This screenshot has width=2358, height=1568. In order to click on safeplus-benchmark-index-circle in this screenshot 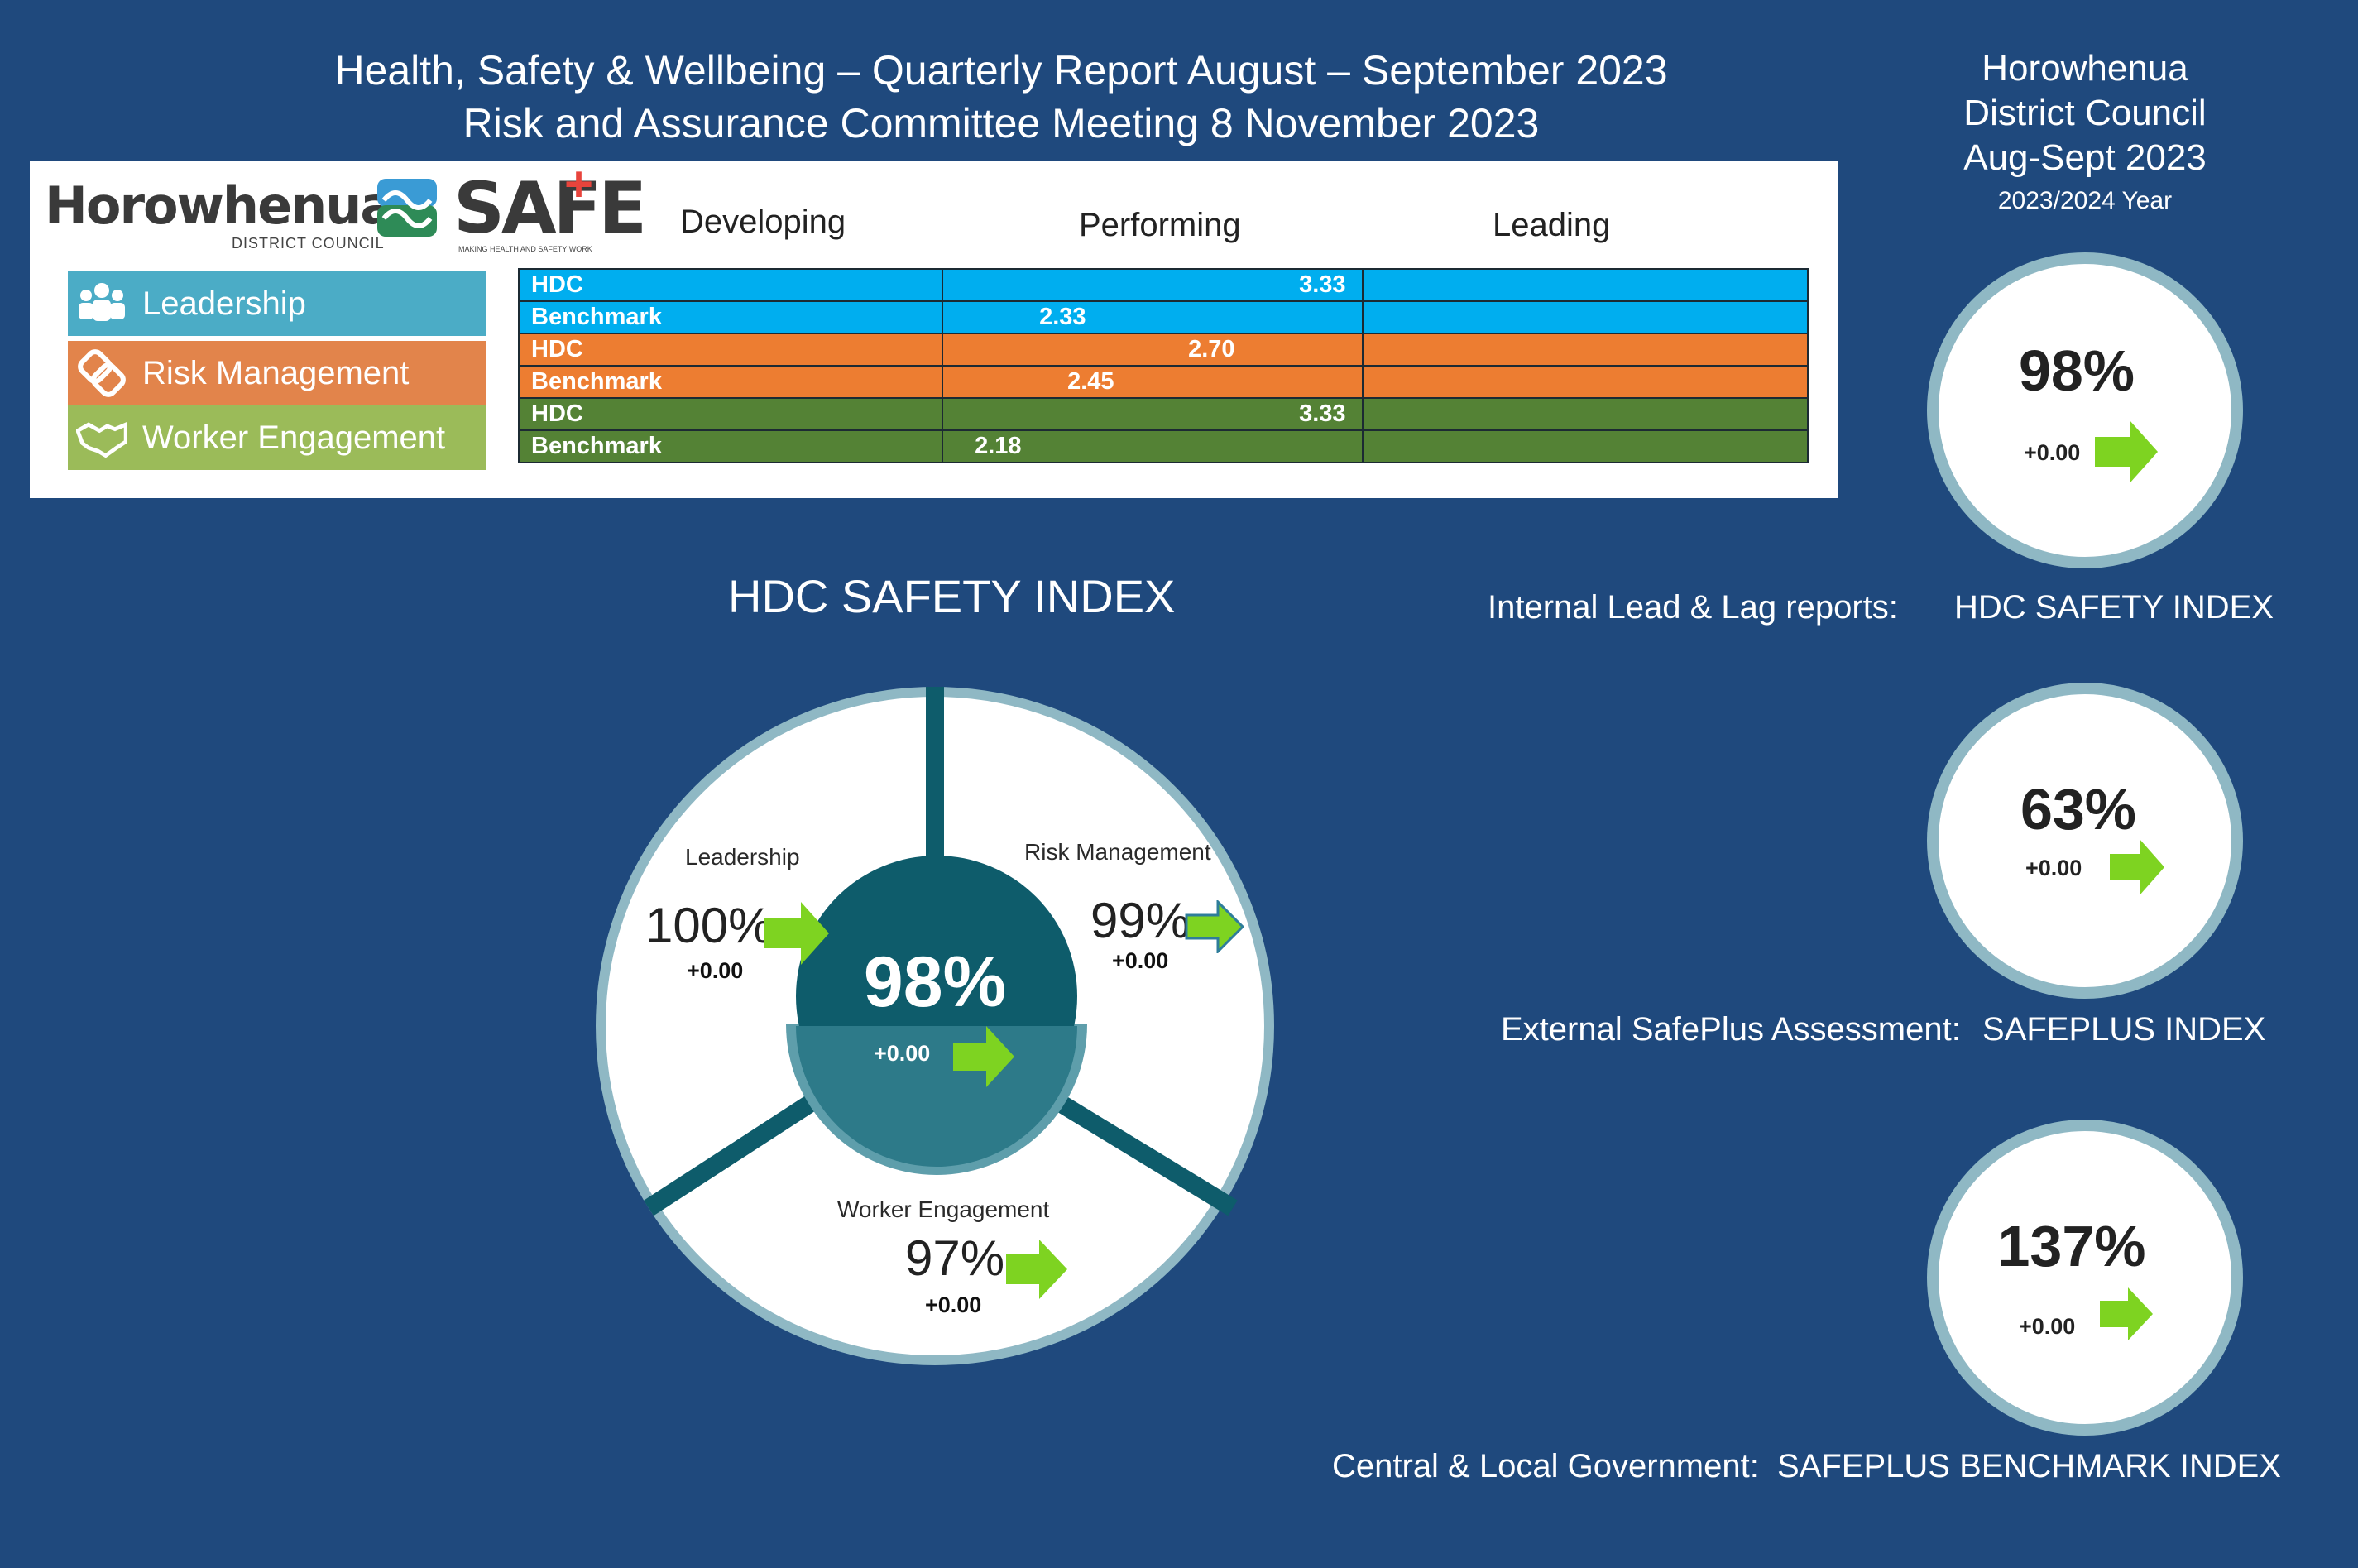, I will do `click(2085, 1278)`.